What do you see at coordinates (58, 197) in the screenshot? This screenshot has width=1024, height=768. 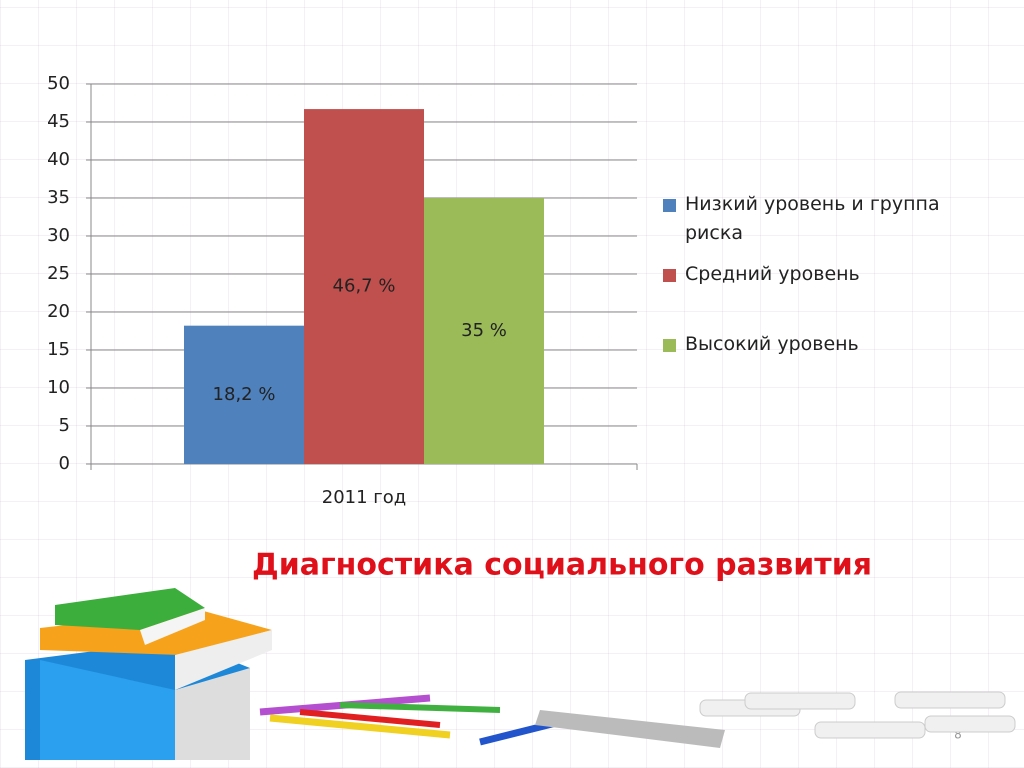 I see `y-tick-label: 35` at bounding box center [58, 197].